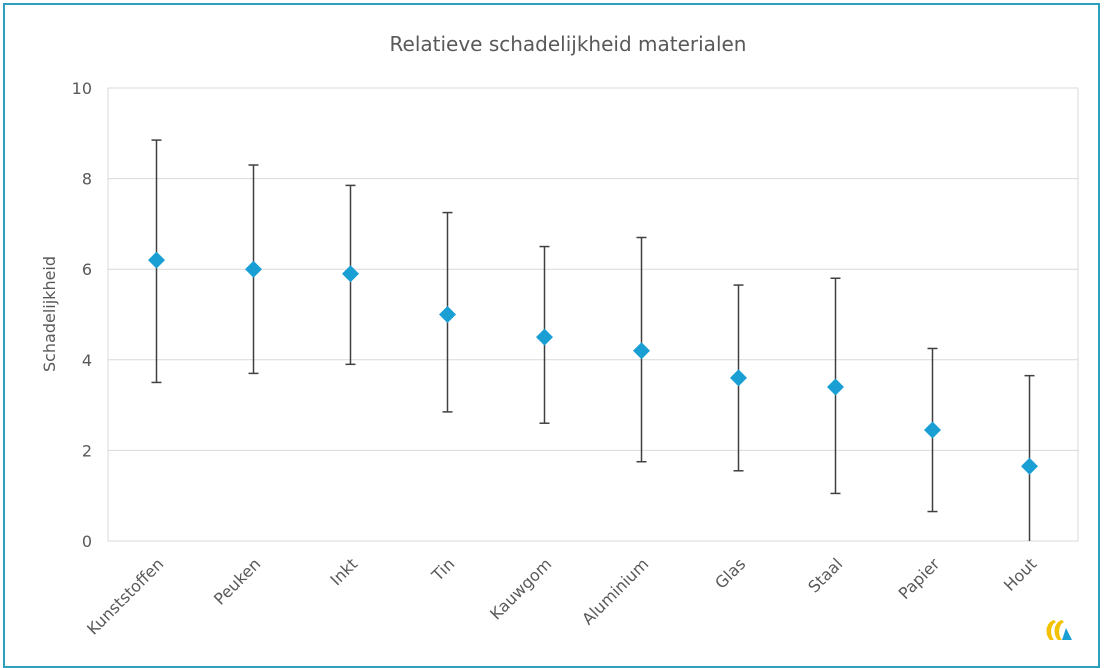 This screenshot has height=668, width=1106. I want to click on x-tick-label: Aluminium, so click(615, 591).